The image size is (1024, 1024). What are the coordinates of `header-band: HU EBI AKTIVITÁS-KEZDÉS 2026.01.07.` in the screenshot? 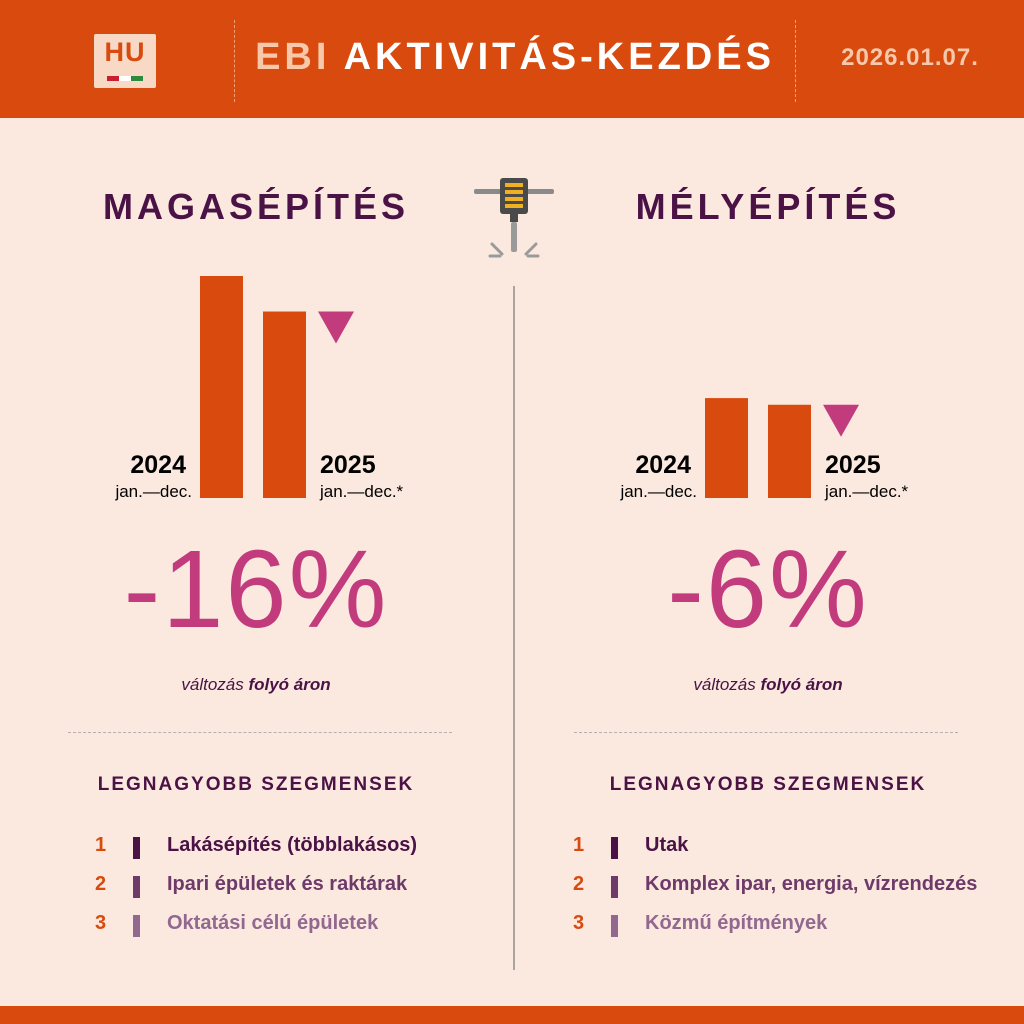 It's located at (512, 59).